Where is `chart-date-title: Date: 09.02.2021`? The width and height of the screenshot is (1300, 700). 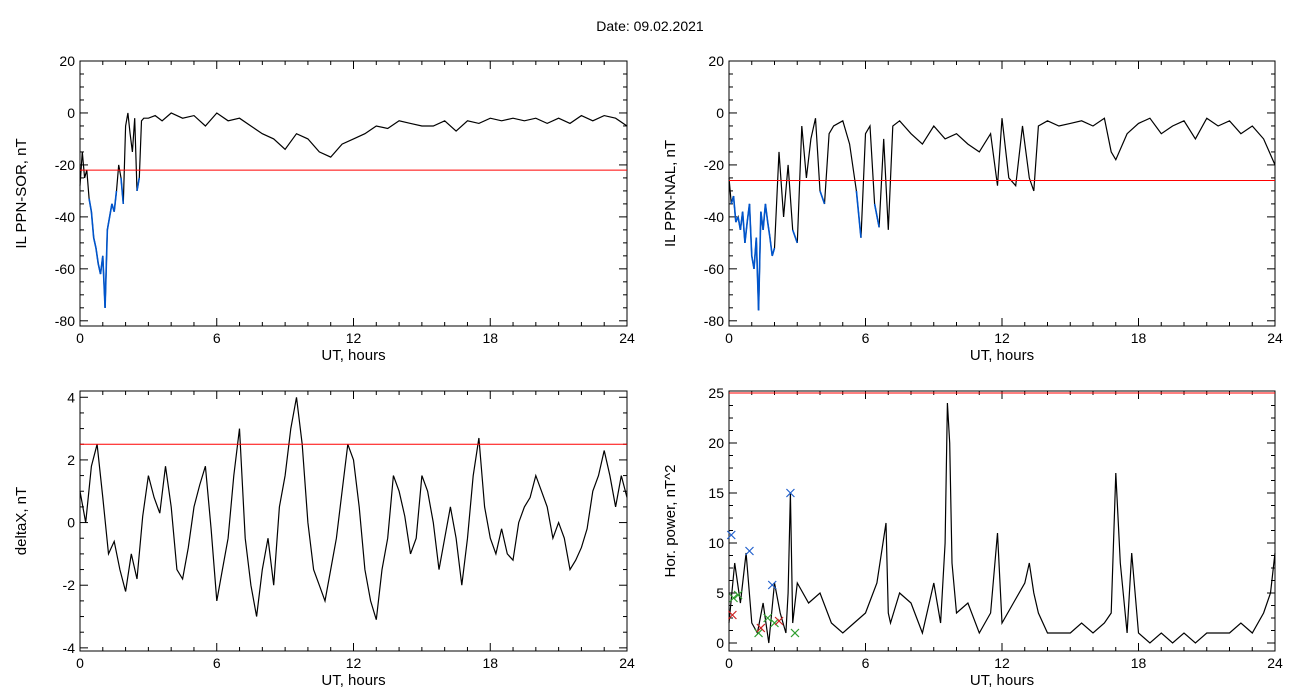
chart-date-title: Date: 09.02.2021 is located at coordinates (650, 26).